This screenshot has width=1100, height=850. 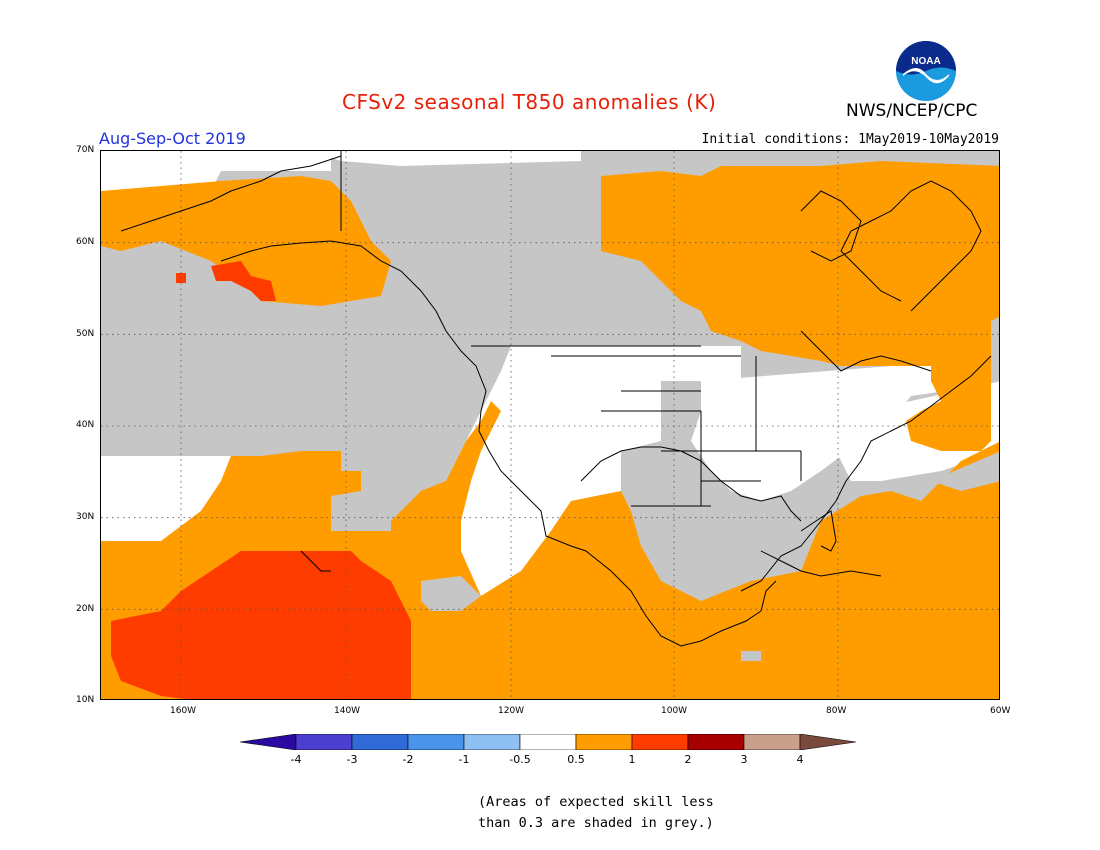 What do you see at coordinates (85, 700) in the screenshot?
I see `lat-label-10n: 10N` at bounding box center [85, 700].